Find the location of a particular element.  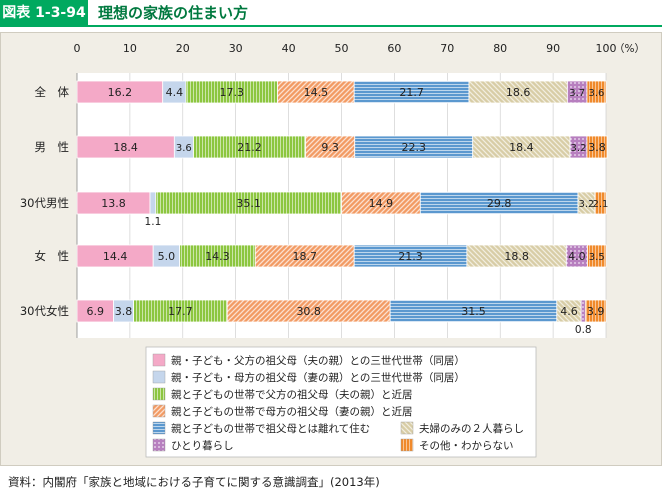

legend-label: ひとり暮らし is located at coordinates (202, 445).